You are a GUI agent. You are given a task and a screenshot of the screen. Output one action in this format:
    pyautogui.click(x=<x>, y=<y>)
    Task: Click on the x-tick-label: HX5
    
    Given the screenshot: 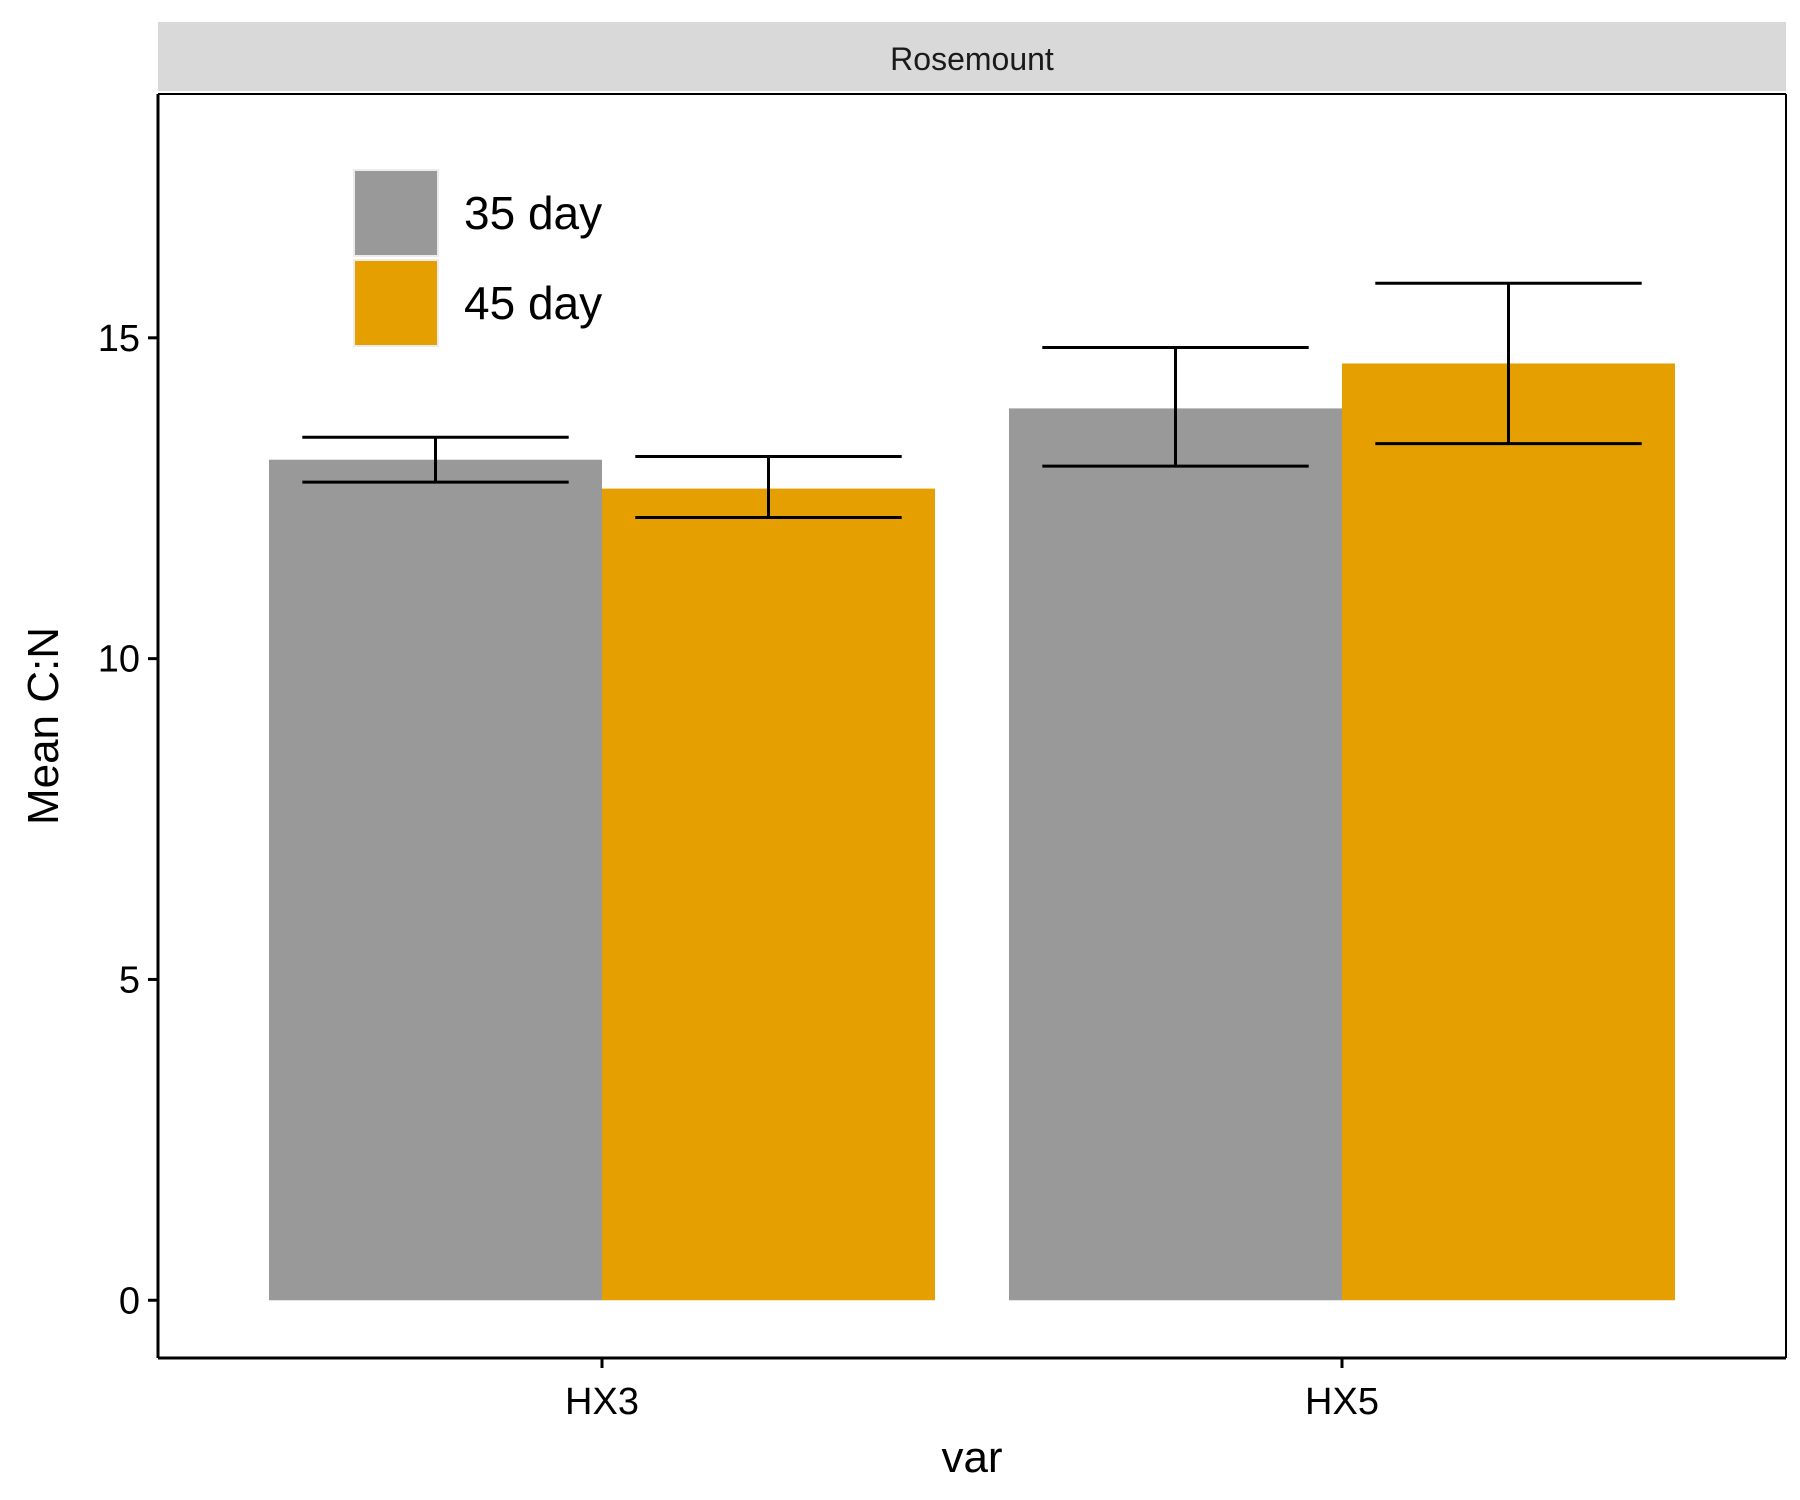 What is the action you would take?
    pyautogui.click(x=1342, y=1402)
    